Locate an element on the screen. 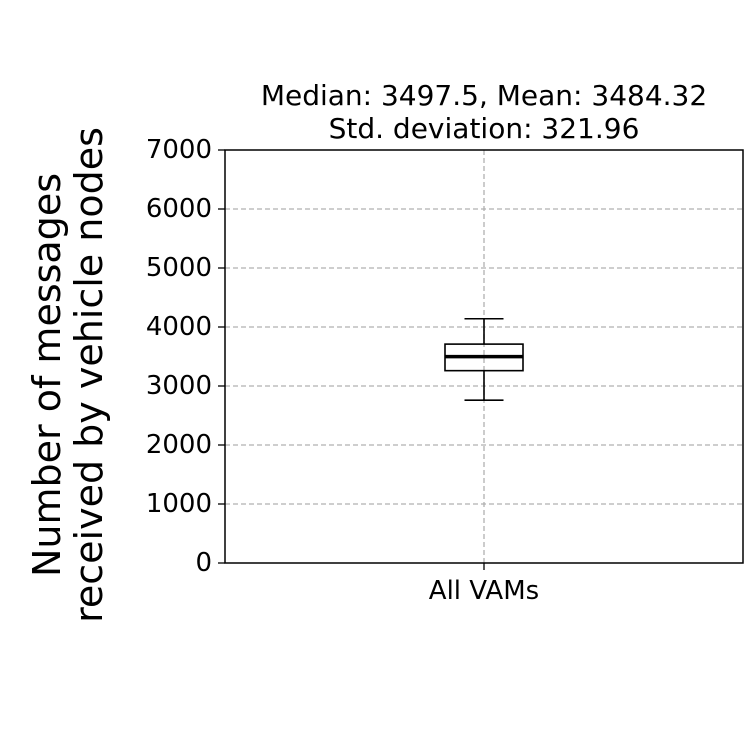  y-tick-label: 2000 is located at coordinates (179, 445).